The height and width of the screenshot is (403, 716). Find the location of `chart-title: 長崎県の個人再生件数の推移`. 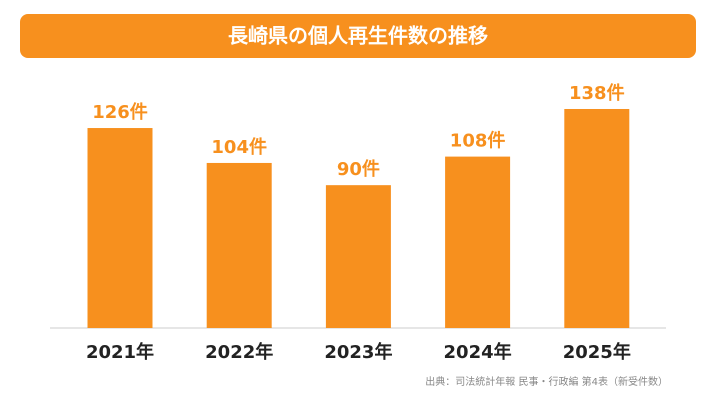

chart-title: 長崎県の個人再生件数の推移 is located at coordinates (358, 36).